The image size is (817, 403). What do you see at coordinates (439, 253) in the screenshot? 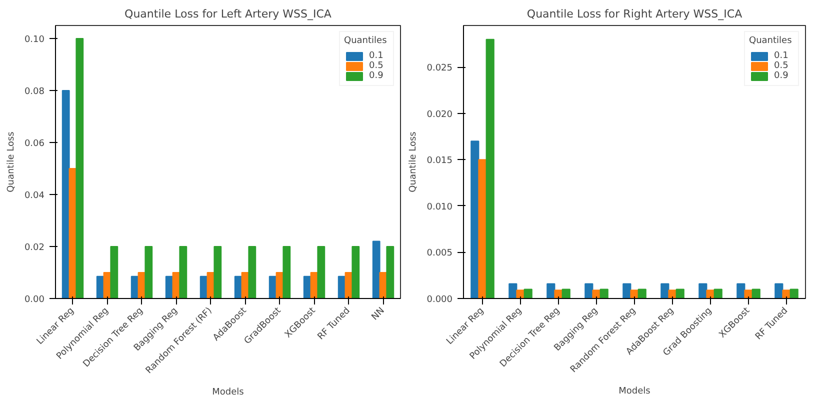
I see `y-tick-label: 0.005` at bounding box center [439, 253].